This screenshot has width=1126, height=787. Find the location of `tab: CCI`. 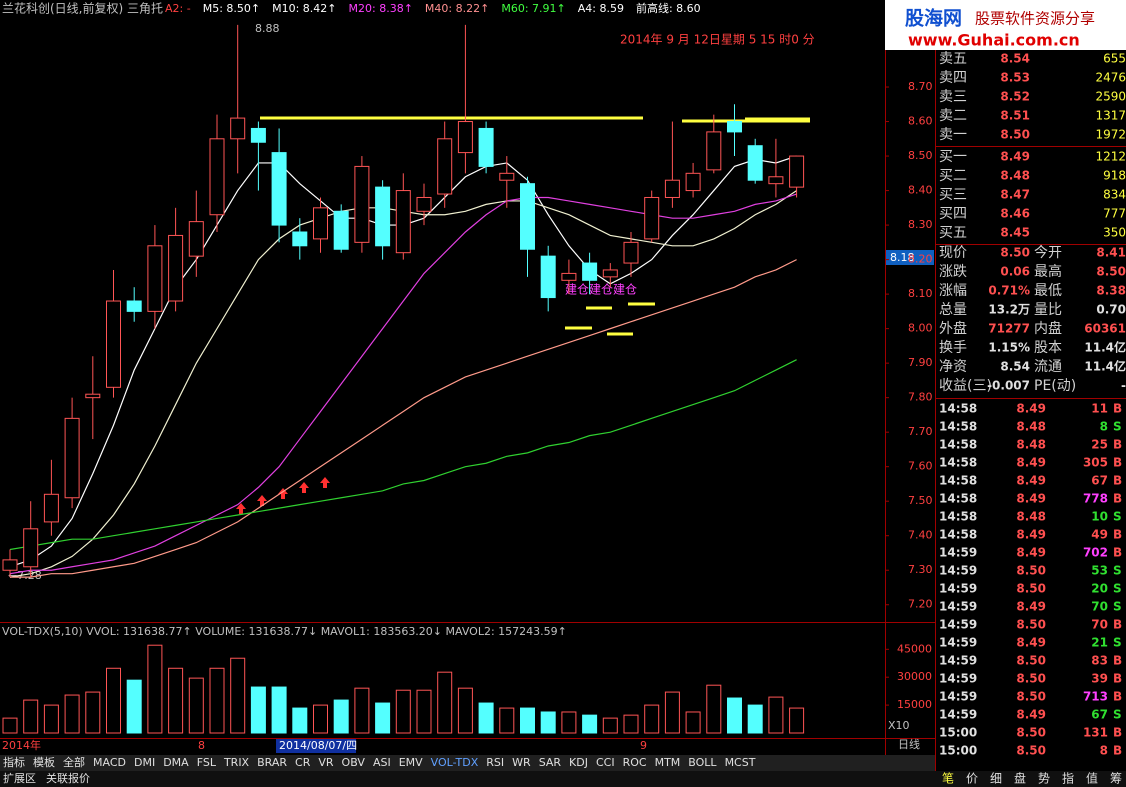

tab: CCI is located at coordinates (605, 762).